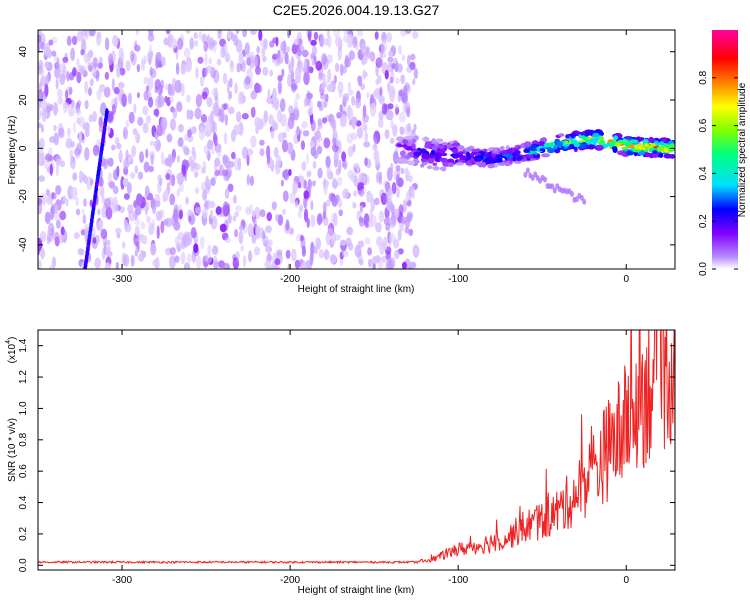 Image resolution: width=750 pixels, height=600 pixels. What do you see at coordinates (23, 100) in the screenshot?
I see `y-tick-label: 20` at bounding box center [23, 100].